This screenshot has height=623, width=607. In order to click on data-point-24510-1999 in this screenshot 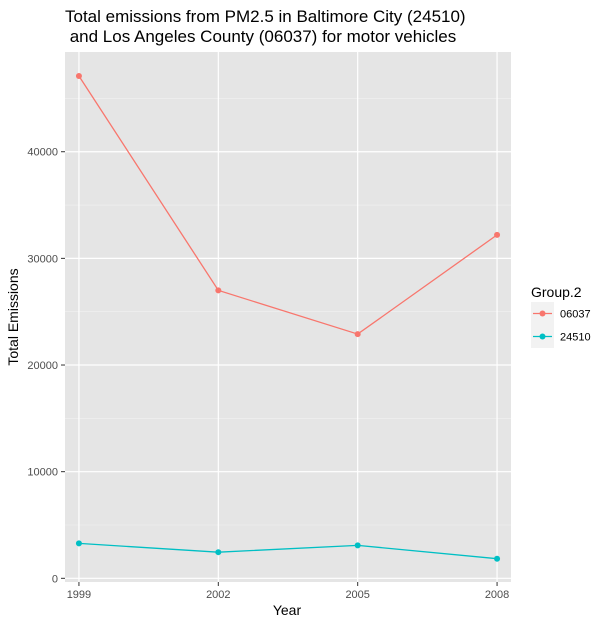, I will do `click(78, 543)`.